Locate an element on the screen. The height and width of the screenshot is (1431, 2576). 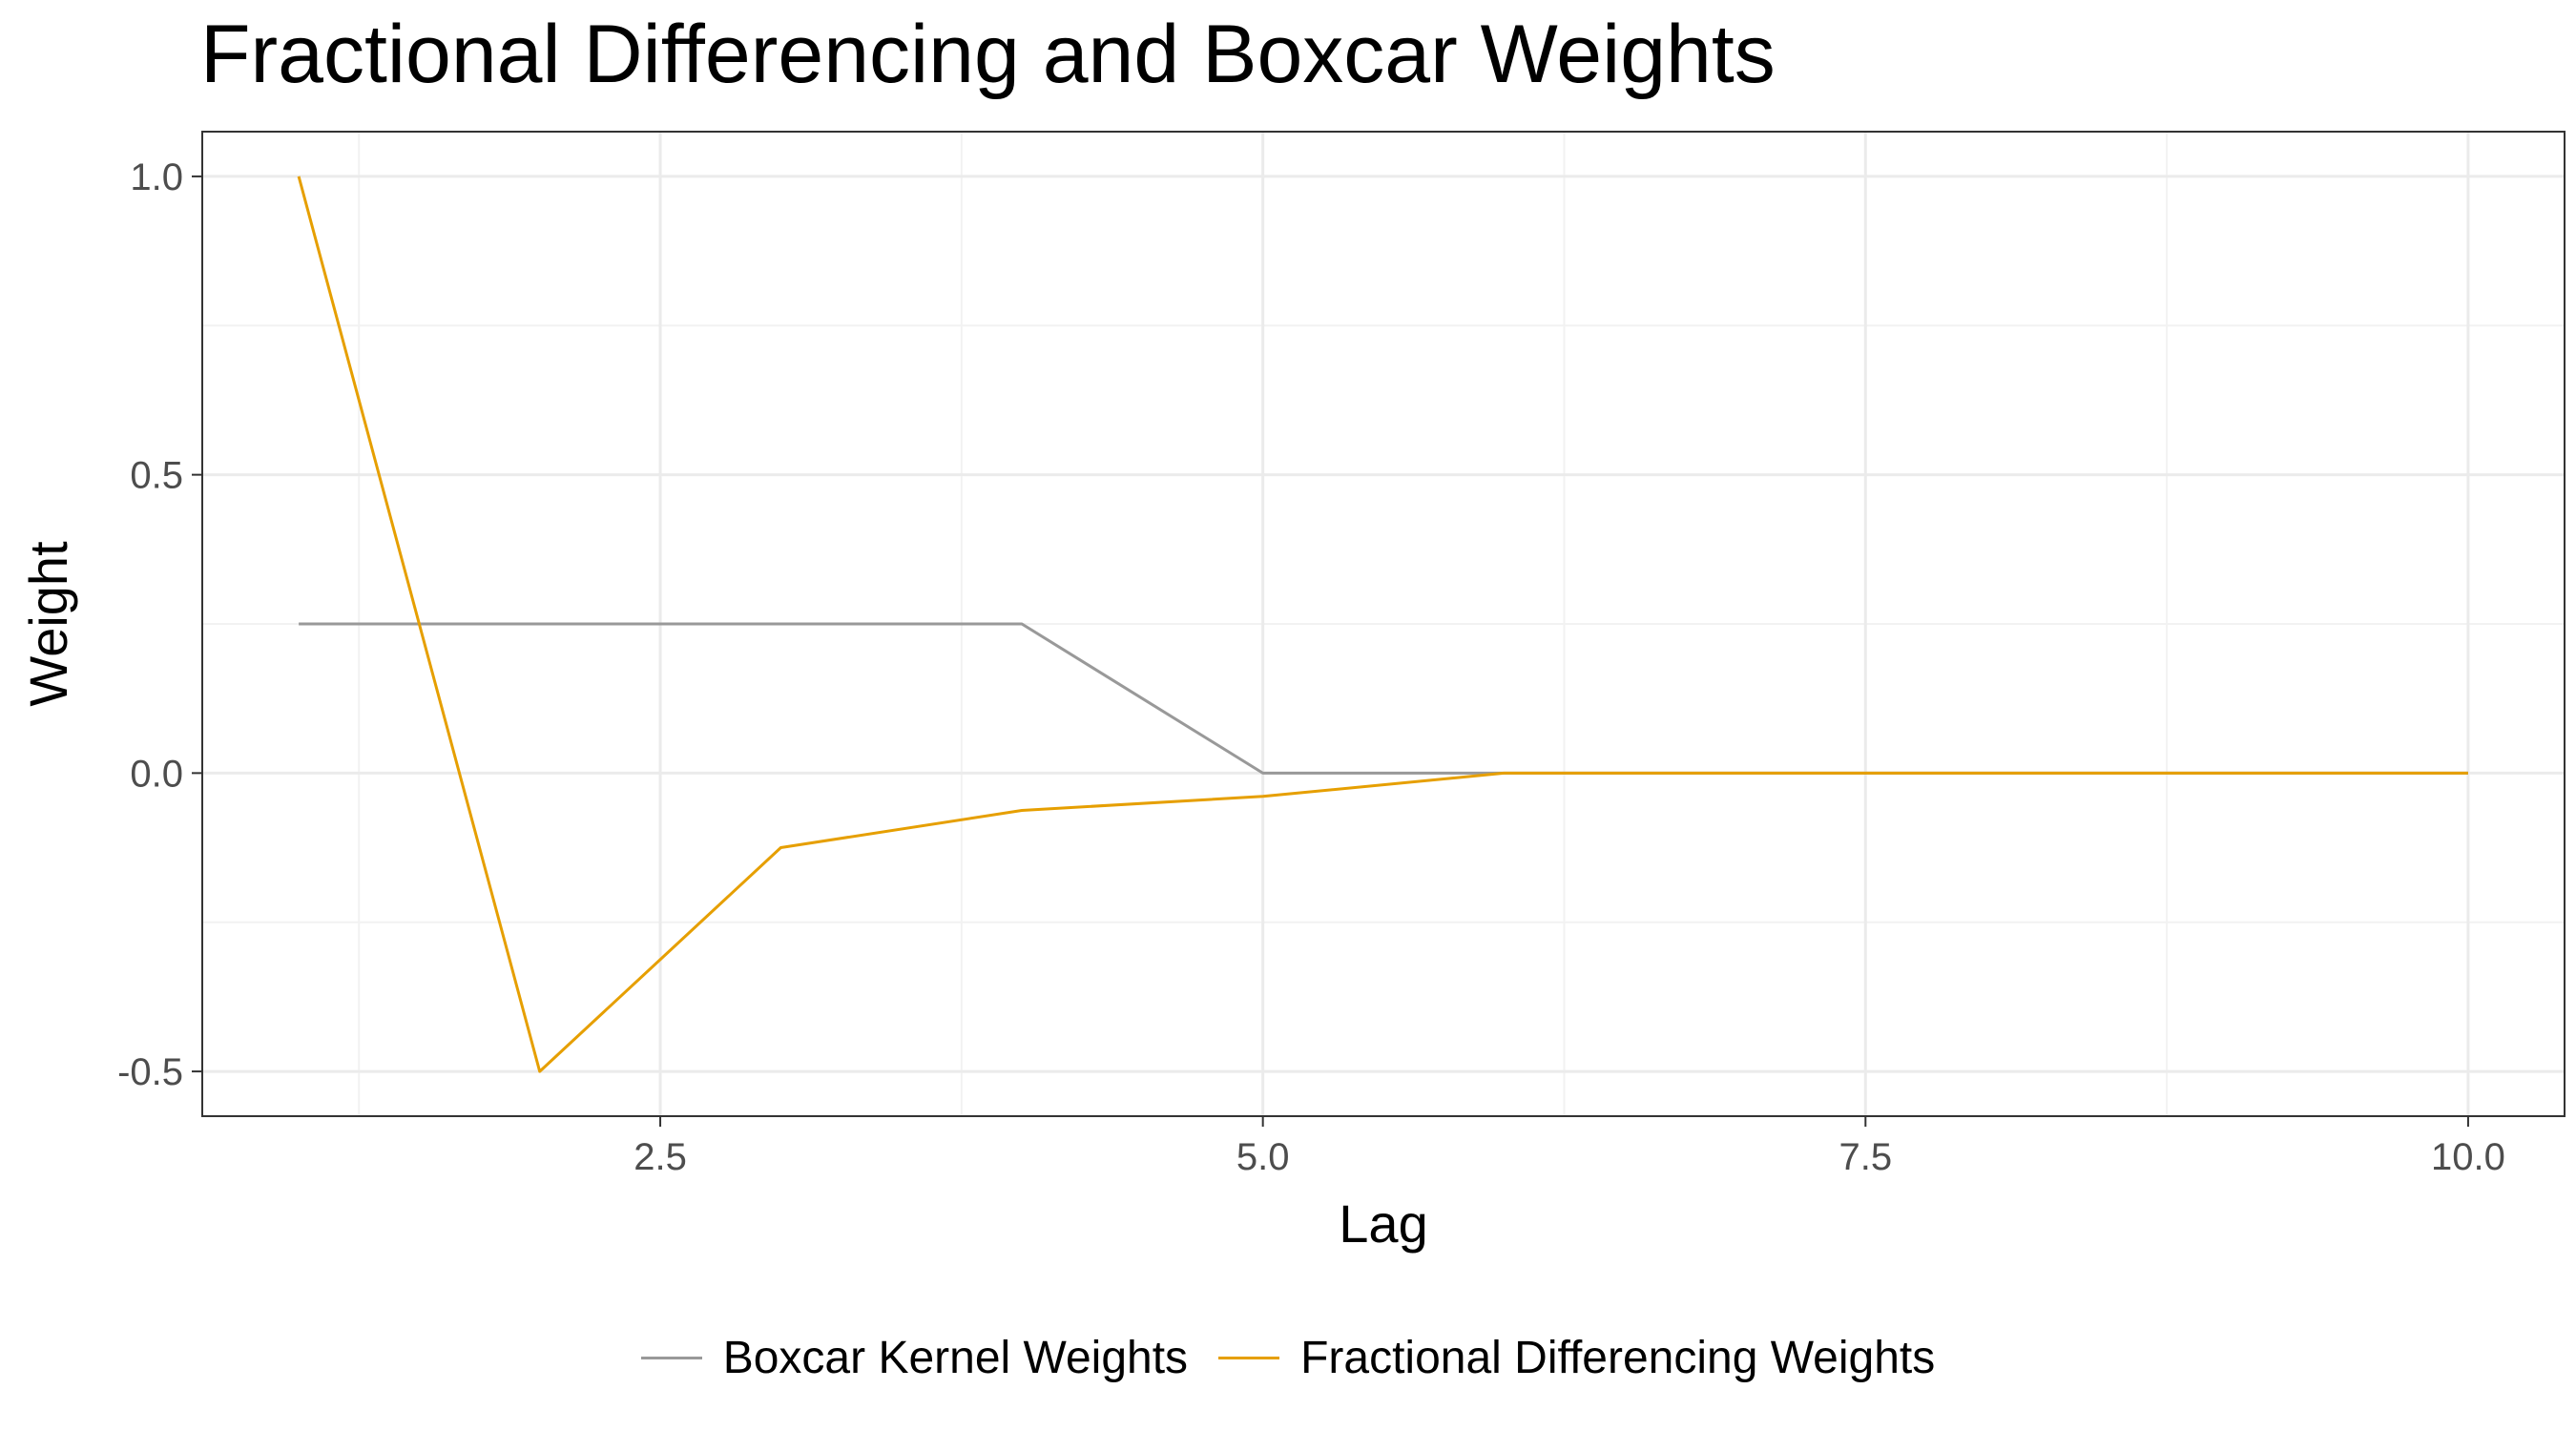
legend-item: Boxcar Kernel Weights is located at coordinates (914, 1358).